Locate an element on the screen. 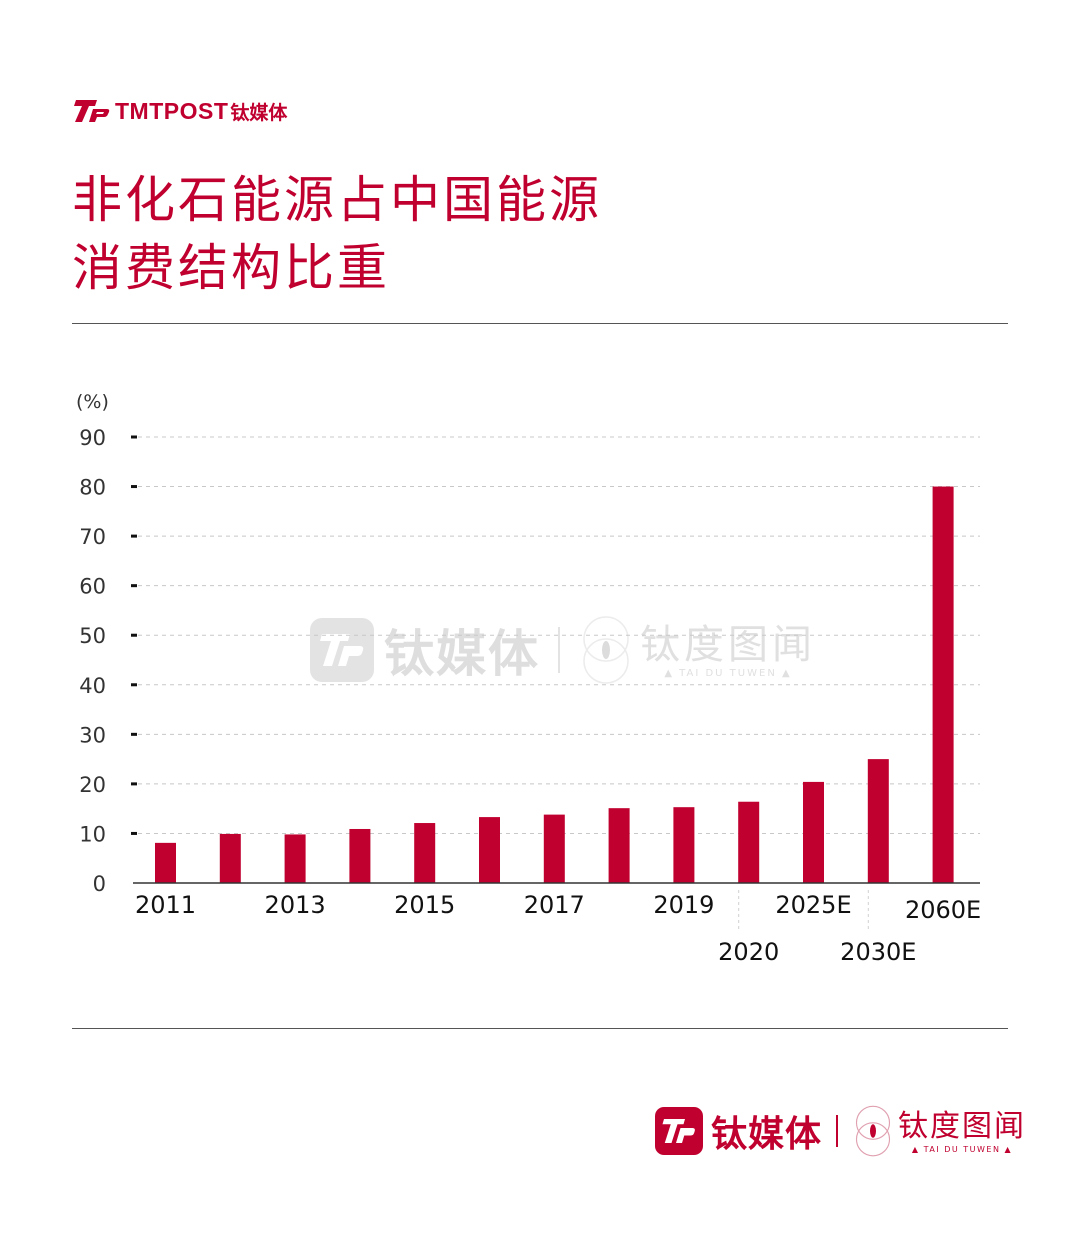 The image size is (1080, 1240). footer-partner-cn: 钛度图闻 is located at coordinates (962, 1126).